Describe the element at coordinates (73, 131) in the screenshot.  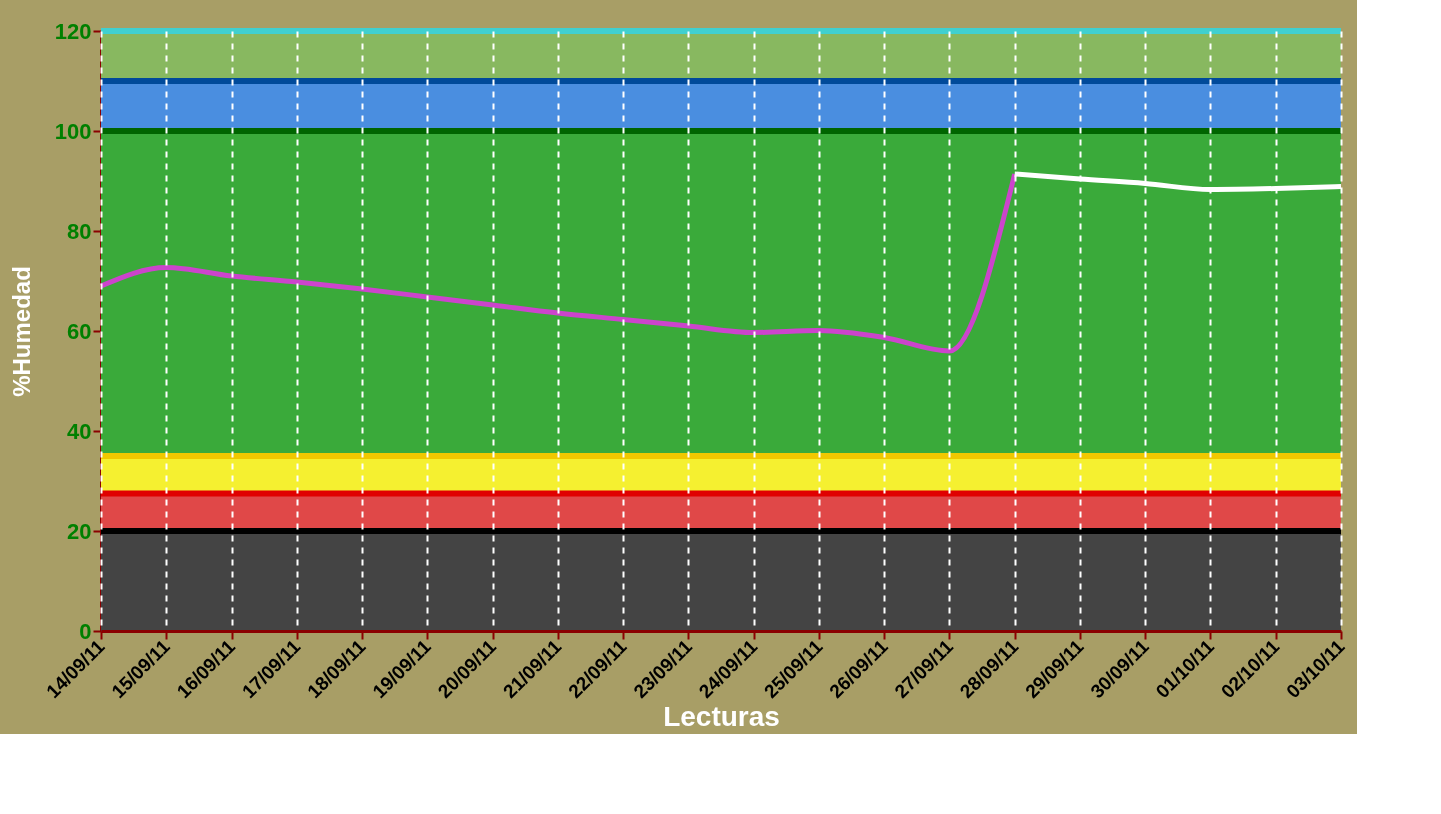
I see `y-tick-label: 100` at that location.